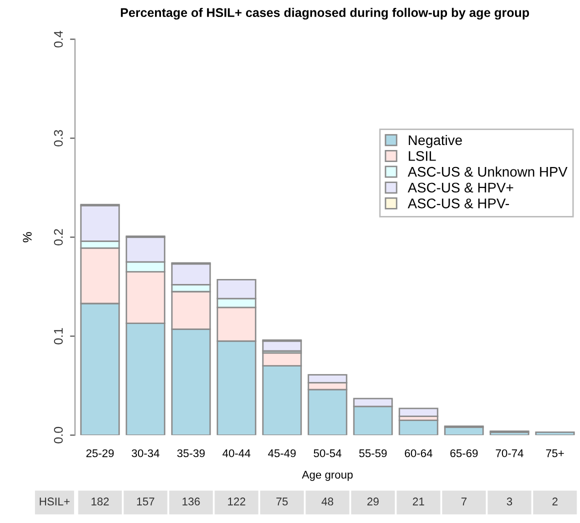 The width and height of the screenshot is (580, 523). What do you see at coordinates (236, 453) in the screenshot?
I see `x-tick-label: 40-44` at bounding box center [236, 453].